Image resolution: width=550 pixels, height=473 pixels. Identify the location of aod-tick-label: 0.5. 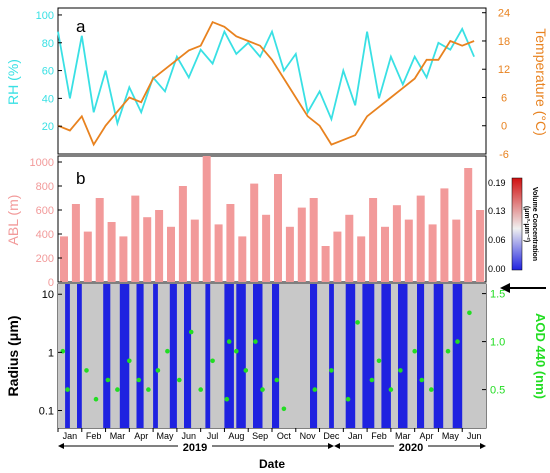
(497, 391).